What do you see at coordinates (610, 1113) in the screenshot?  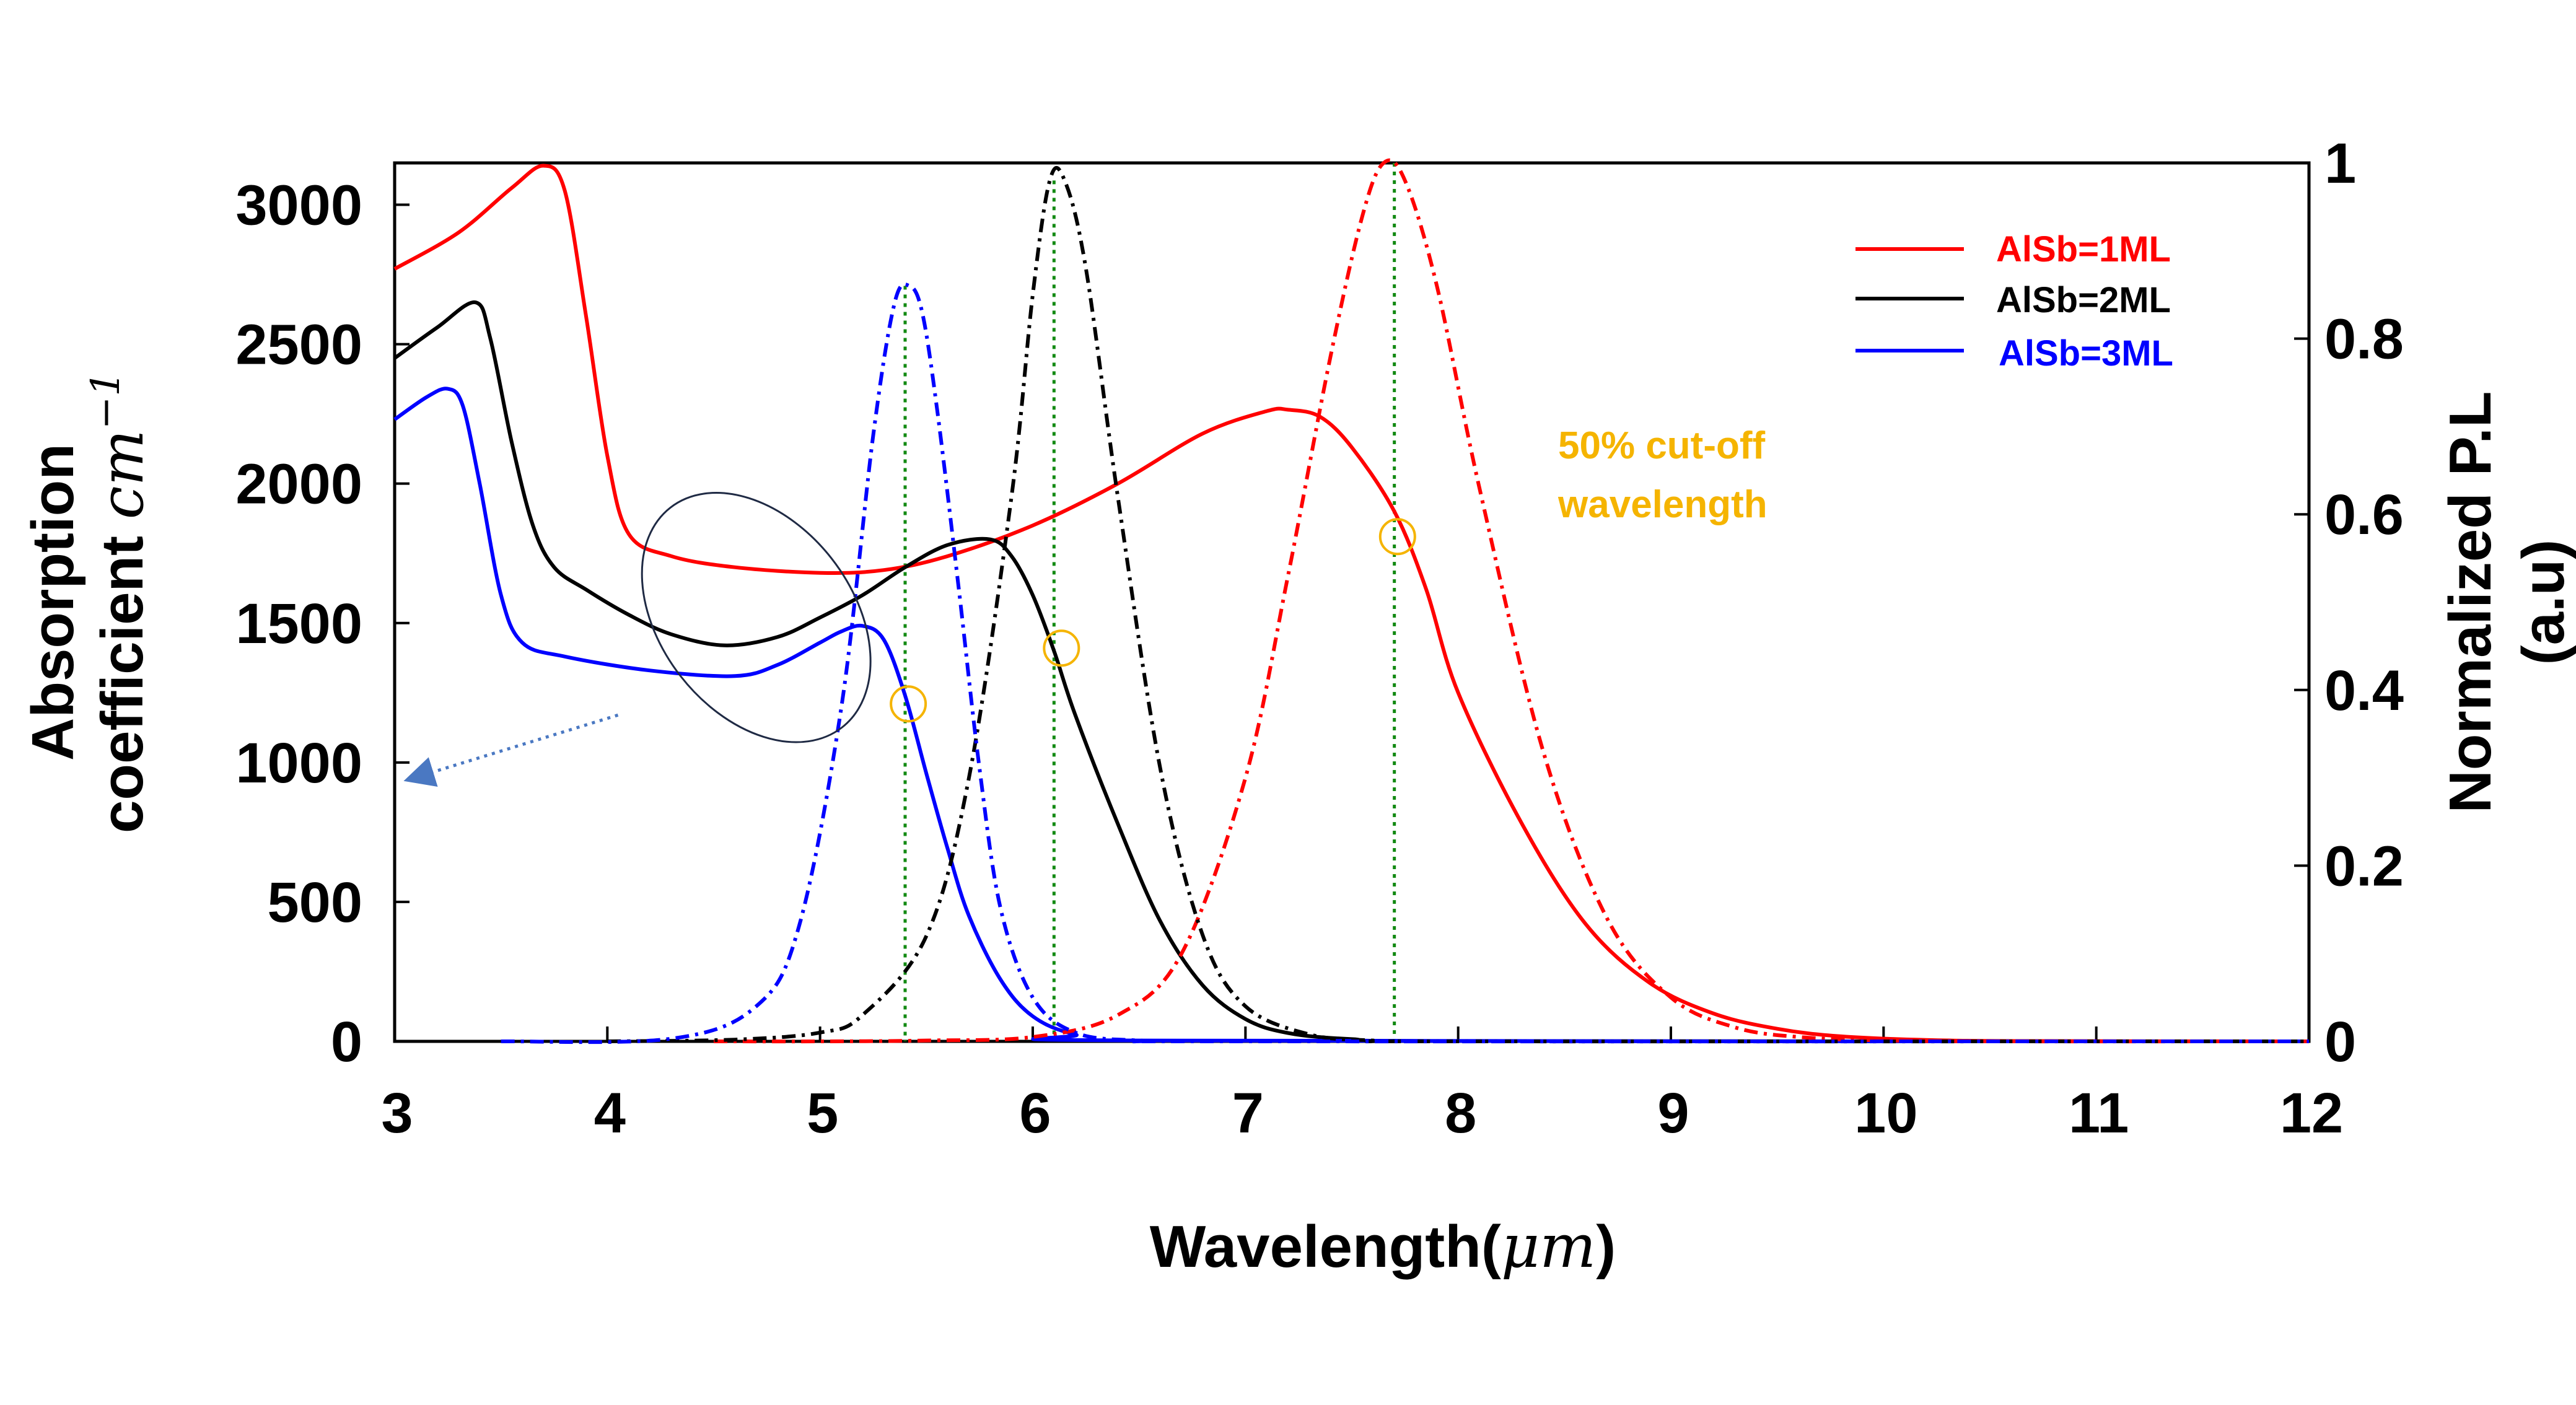 I see `x-tick-label: 4` at bounding box center [610, 1113].